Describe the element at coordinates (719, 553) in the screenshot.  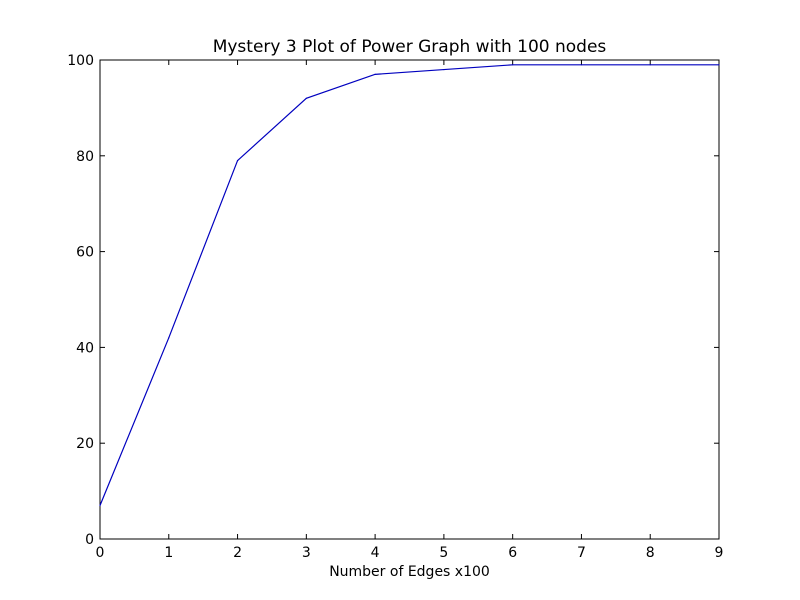
I see `x-tick-label: 9` at that location.